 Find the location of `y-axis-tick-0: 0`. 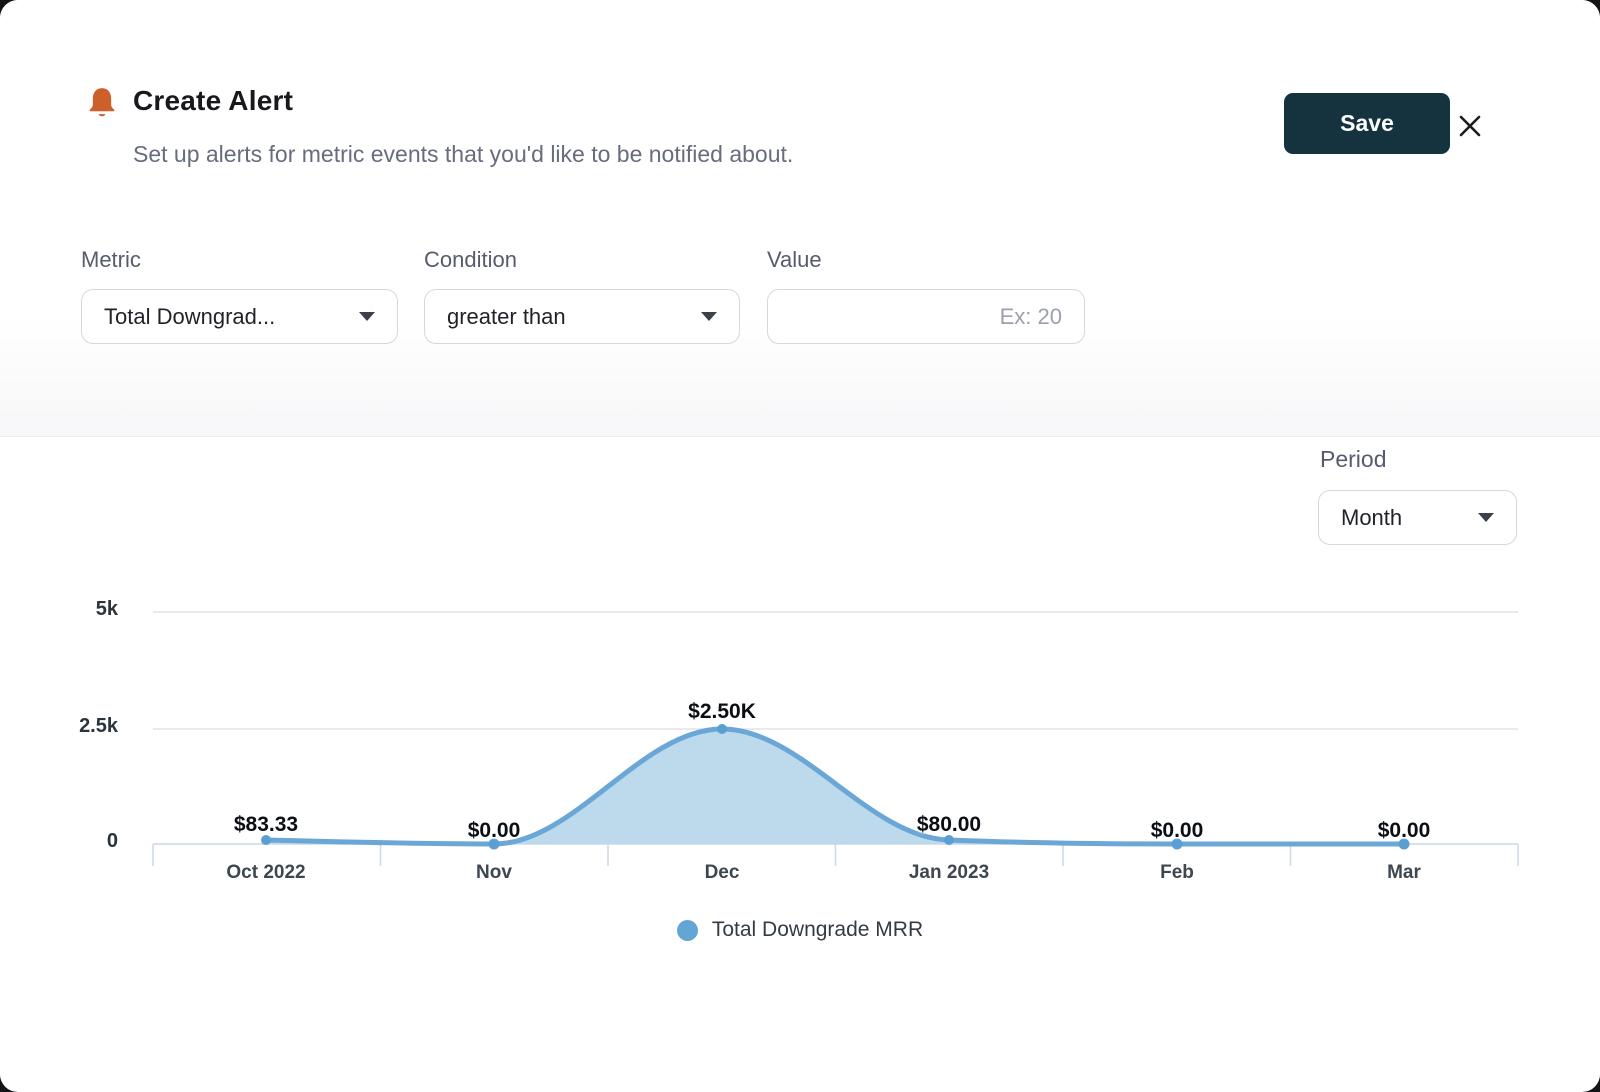

y-axis-tick-0: 0 is located at coordinates (112, 841).